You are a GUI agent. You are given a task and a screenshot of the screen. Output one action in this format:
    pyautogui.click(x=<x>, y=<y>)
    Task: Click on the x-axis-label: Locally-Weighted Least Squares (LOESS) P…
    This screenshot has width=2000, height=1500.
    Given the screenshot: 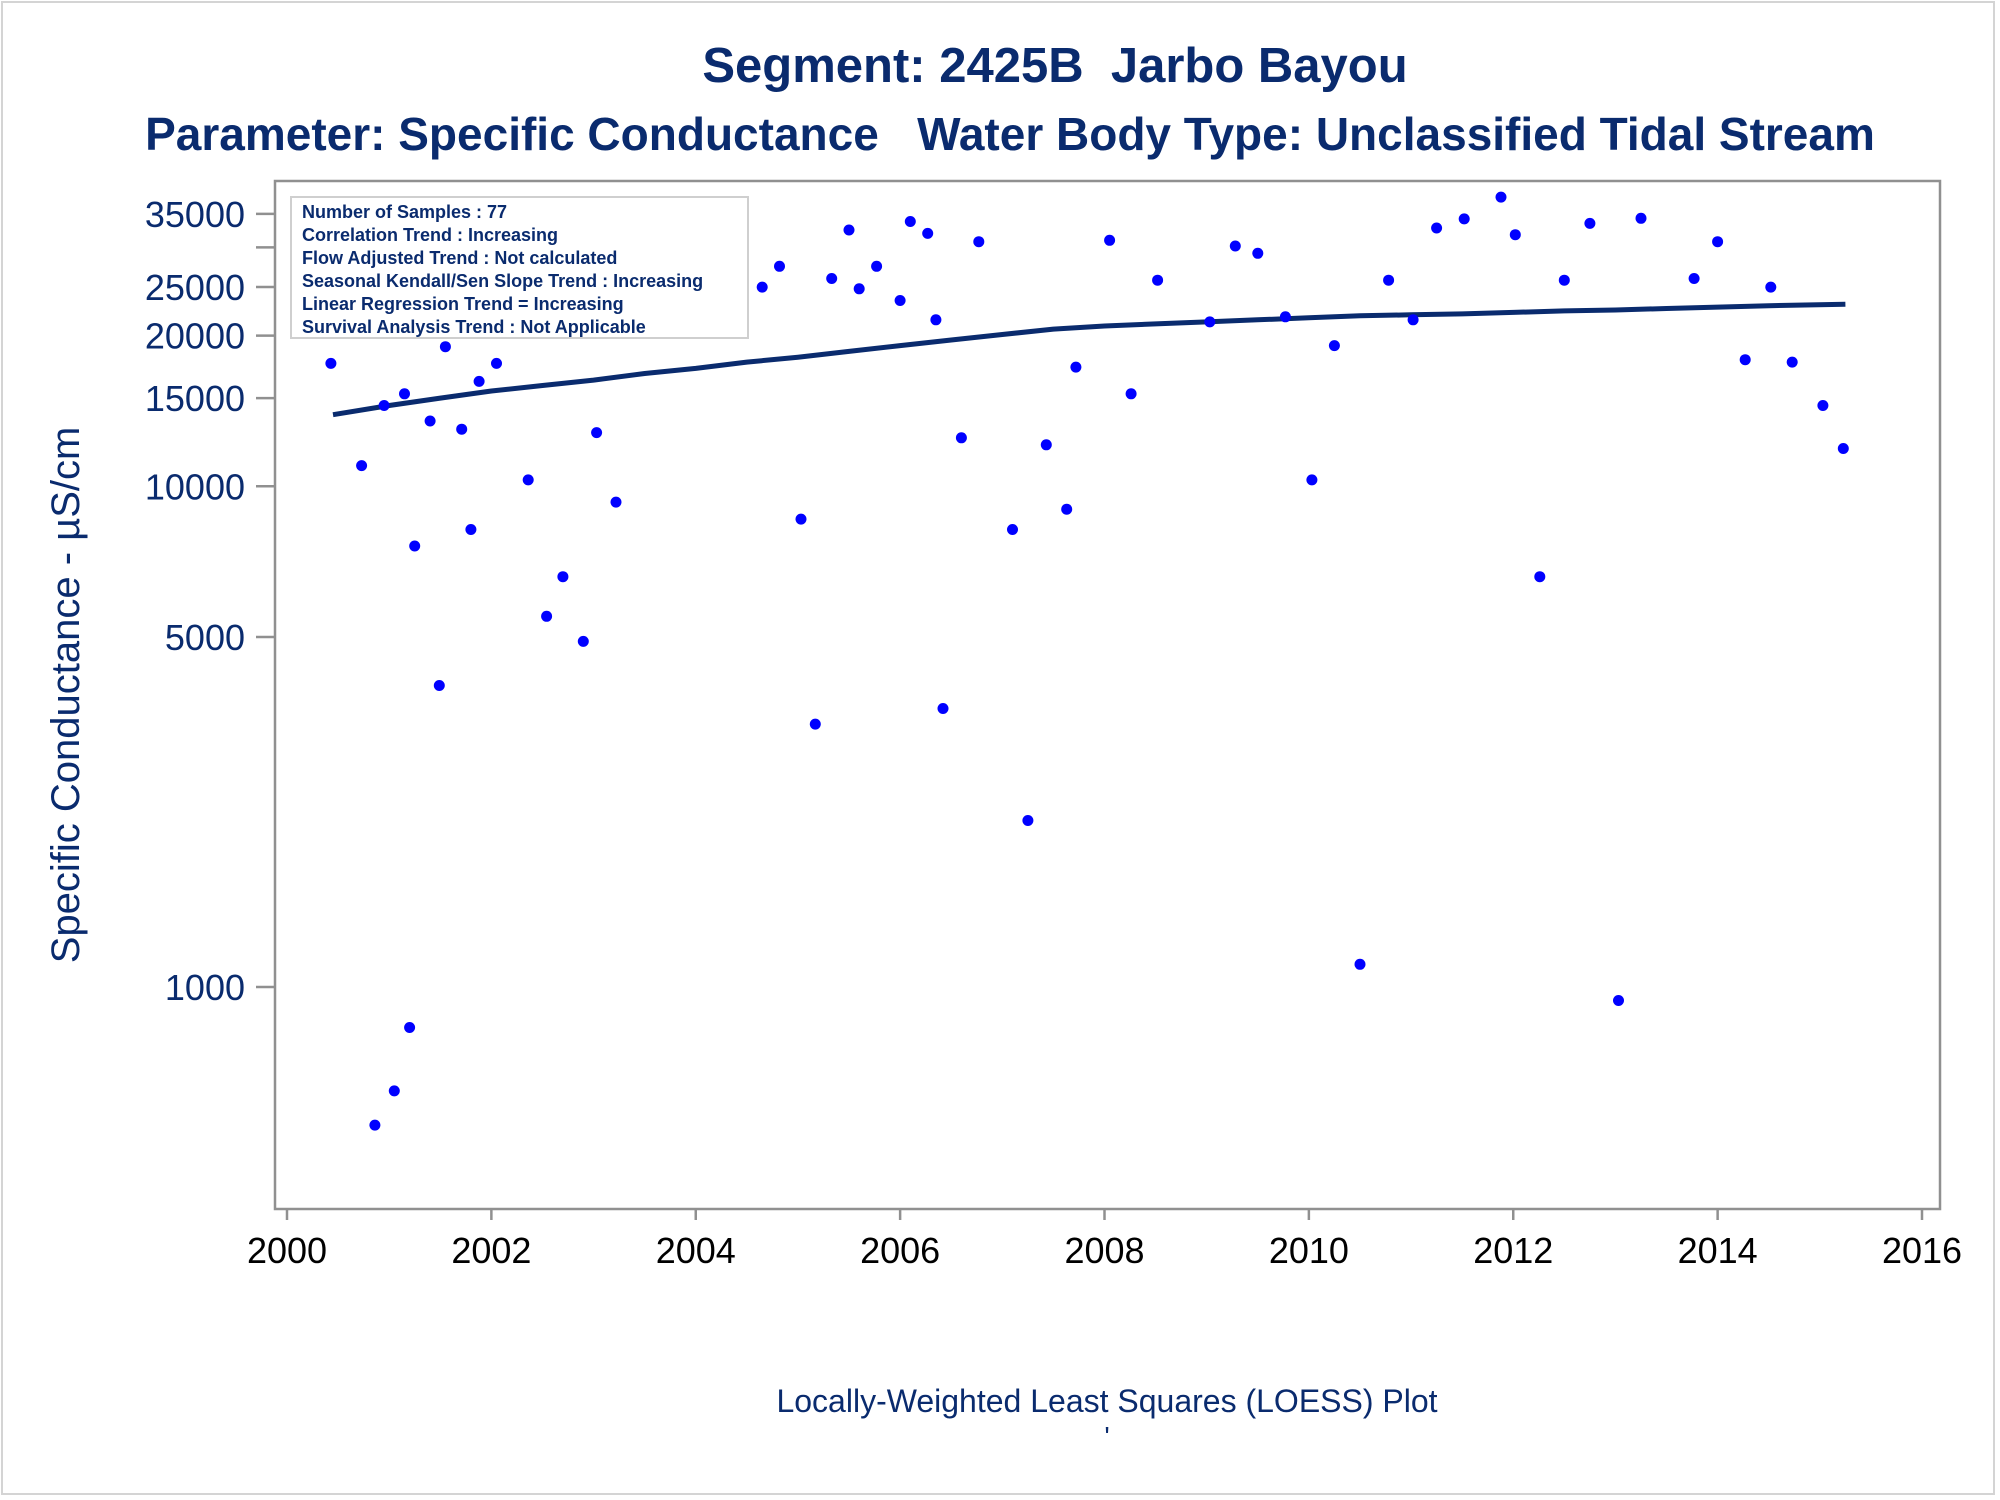 What is the action you would take?
    pyautogui.click(x=1106, y=1401)
    